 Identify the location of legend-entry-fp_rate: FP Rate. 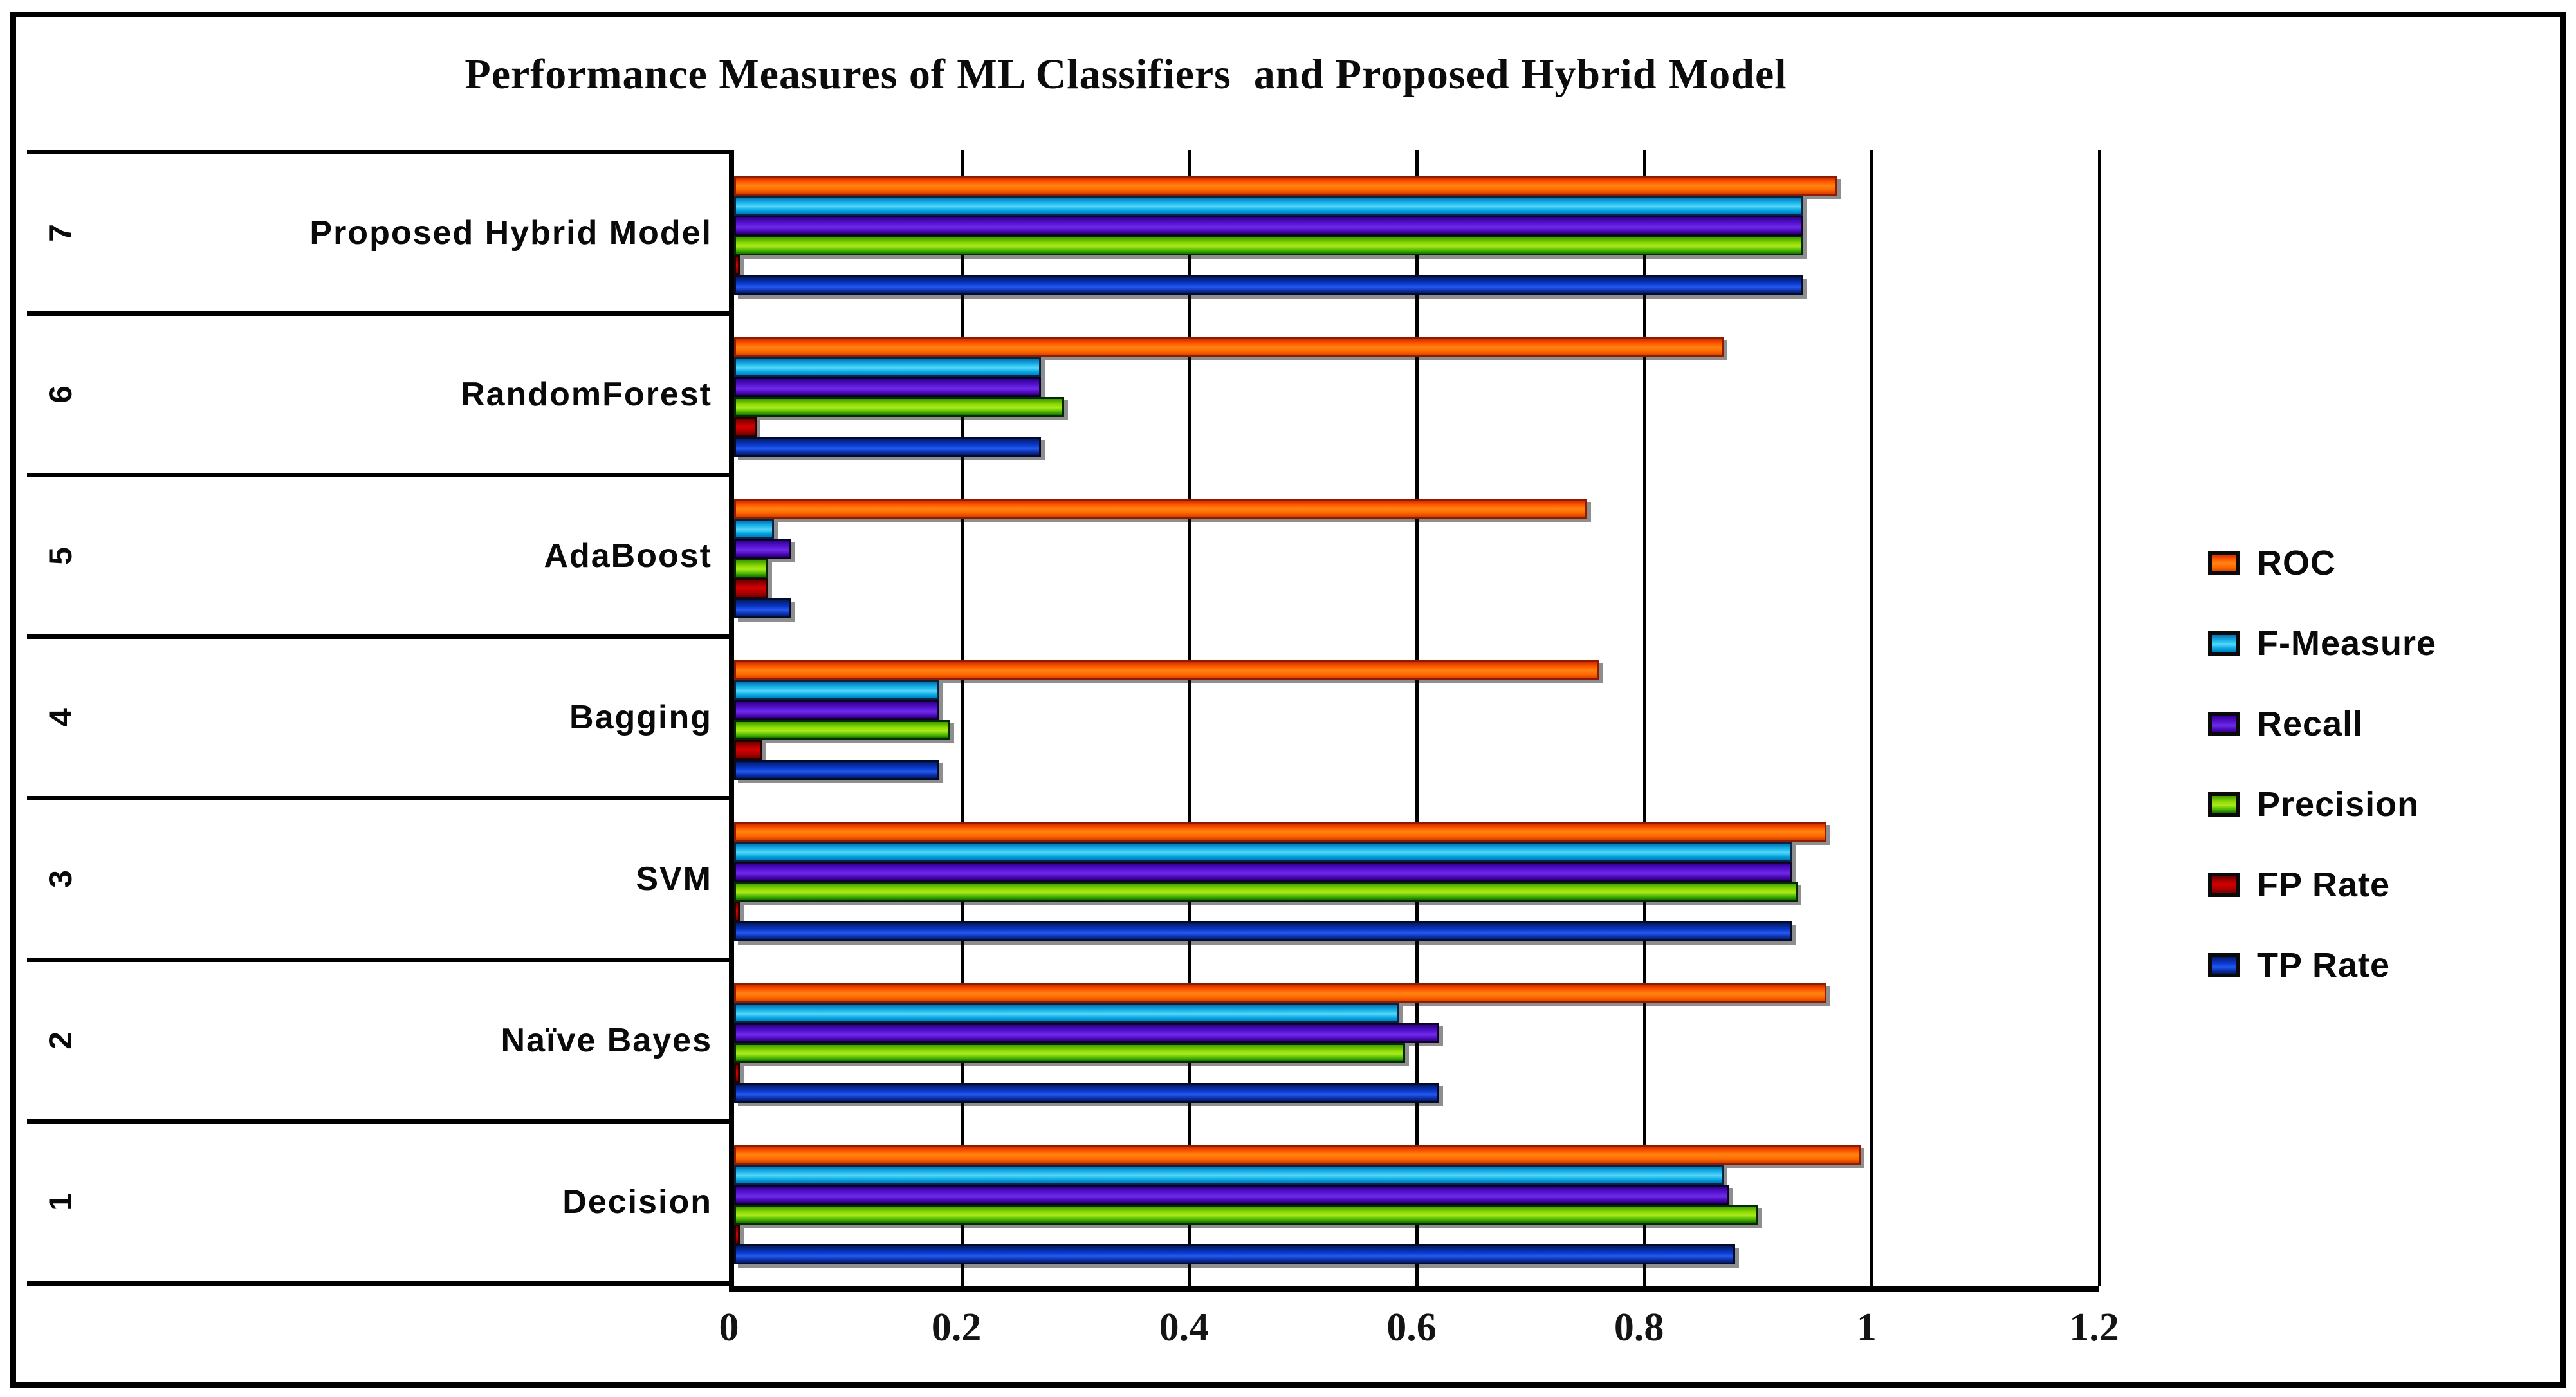
(2322, 885).